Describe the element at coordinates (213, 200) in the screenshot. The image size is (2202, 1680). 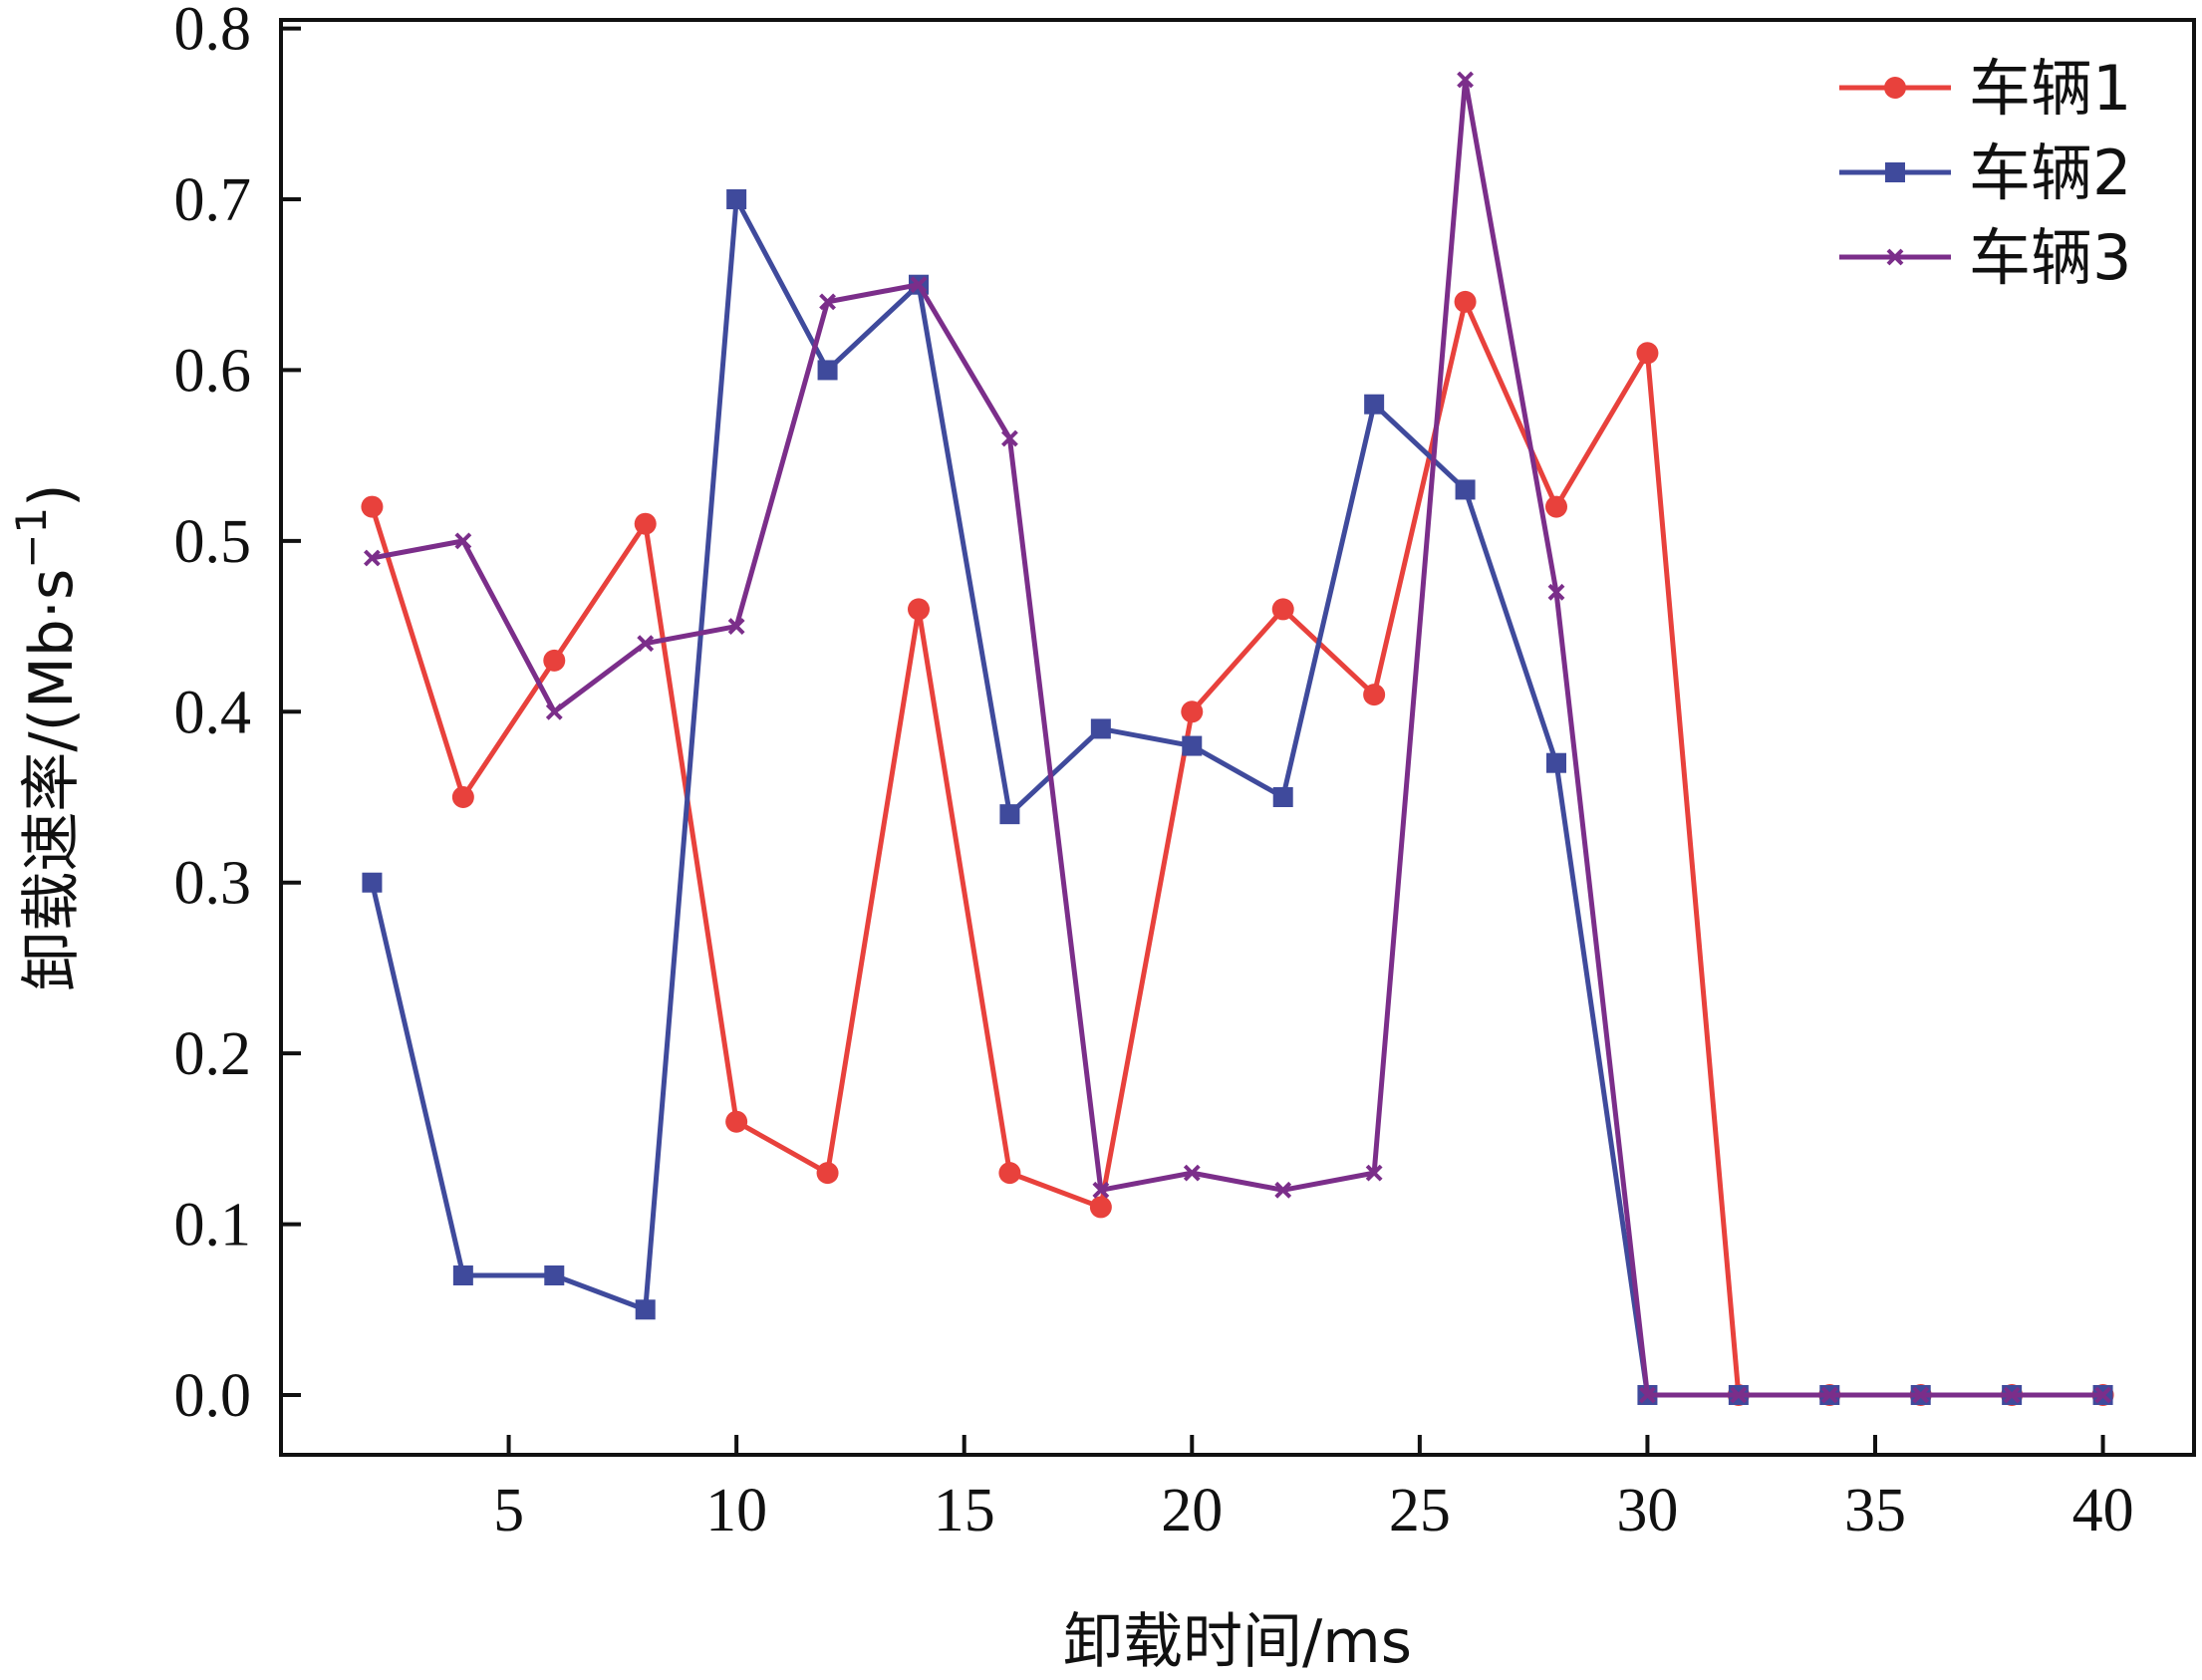
I see `y-tick-label: 0.7` at that location.